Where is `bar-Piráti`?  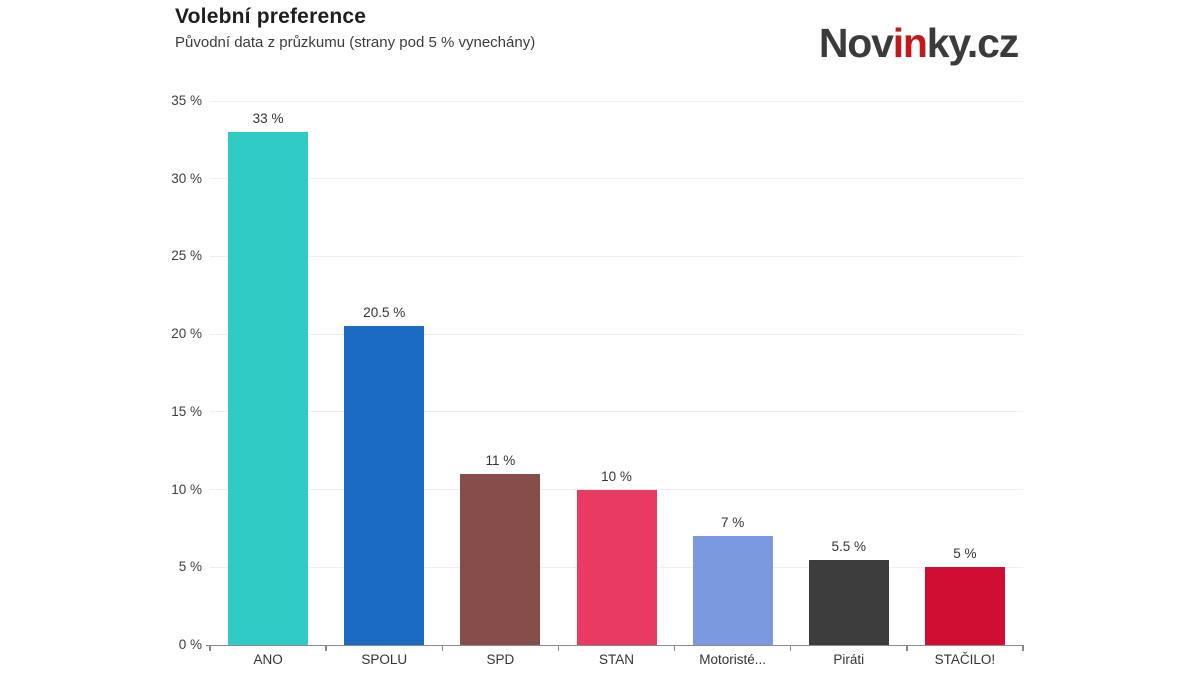 bar-Piráti is located at coordinates (848, 602).